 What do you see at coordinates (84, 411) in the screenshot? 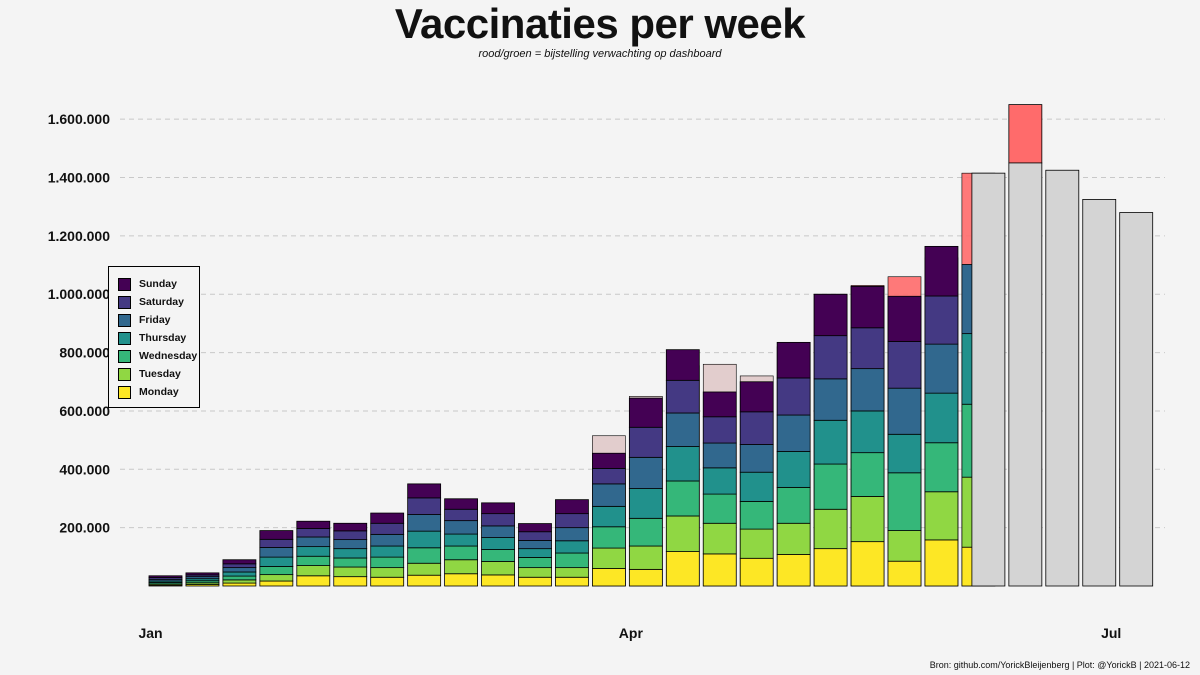
I see `y-tick-label: 600.000` at bounding box center [84, 411].